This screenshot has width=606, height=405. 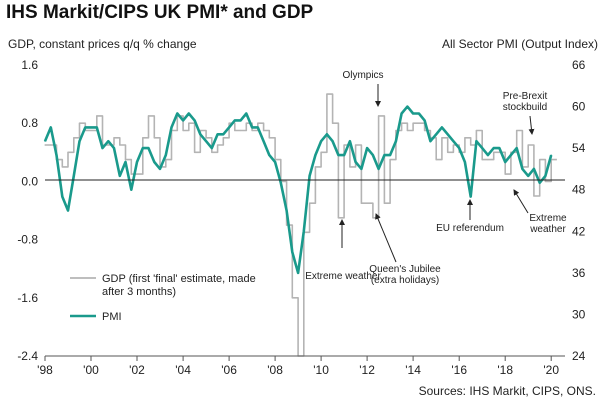 I want to click on chart-title: IHS Markit/CIPS UK PMI* and GDP, so click(x=160, y=12).